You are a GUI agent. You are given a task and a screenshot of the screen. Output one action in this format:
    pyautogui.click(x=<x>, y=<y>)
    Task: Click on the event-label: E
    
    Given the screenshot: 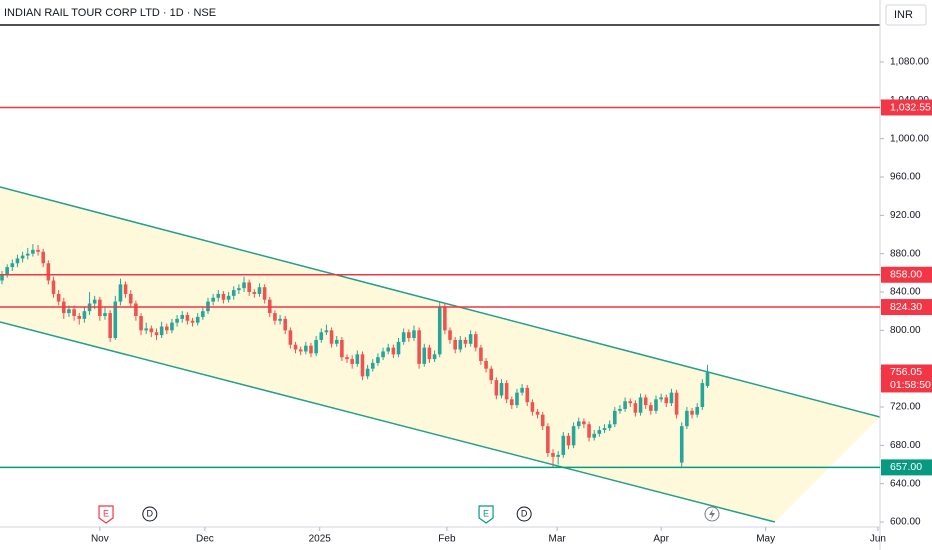 What is the action you would take?
    pyautogui.click(x=106, y=513)
    